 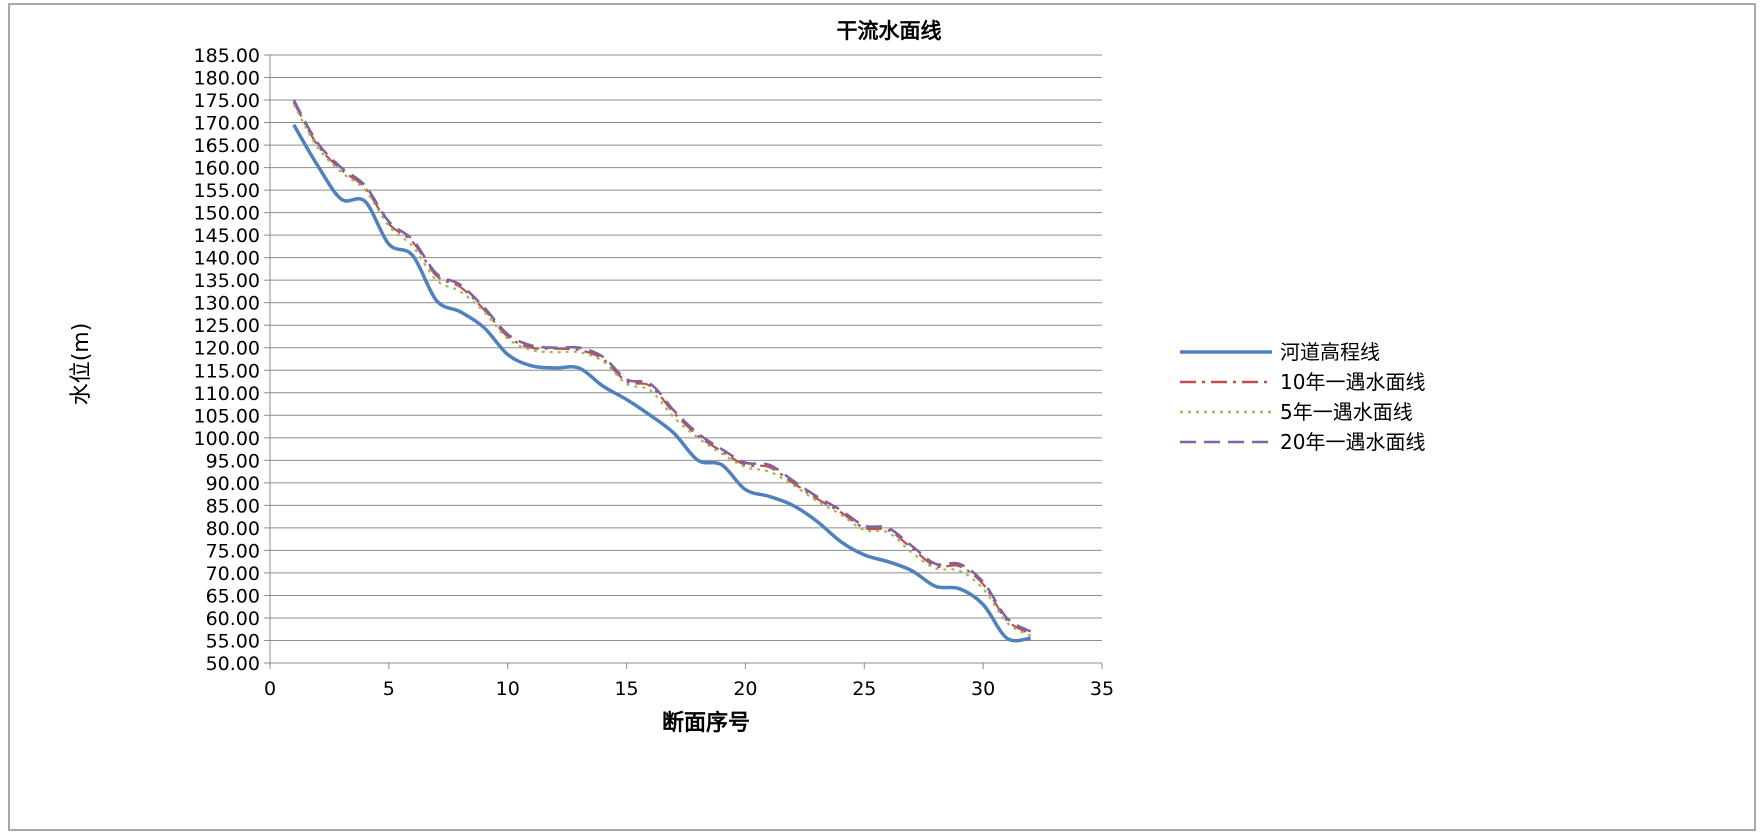 What do you see at coordinates (227, 371) in the screenshot?
I see `y-tick-label: 115.00` at bounding box center [227, 371].